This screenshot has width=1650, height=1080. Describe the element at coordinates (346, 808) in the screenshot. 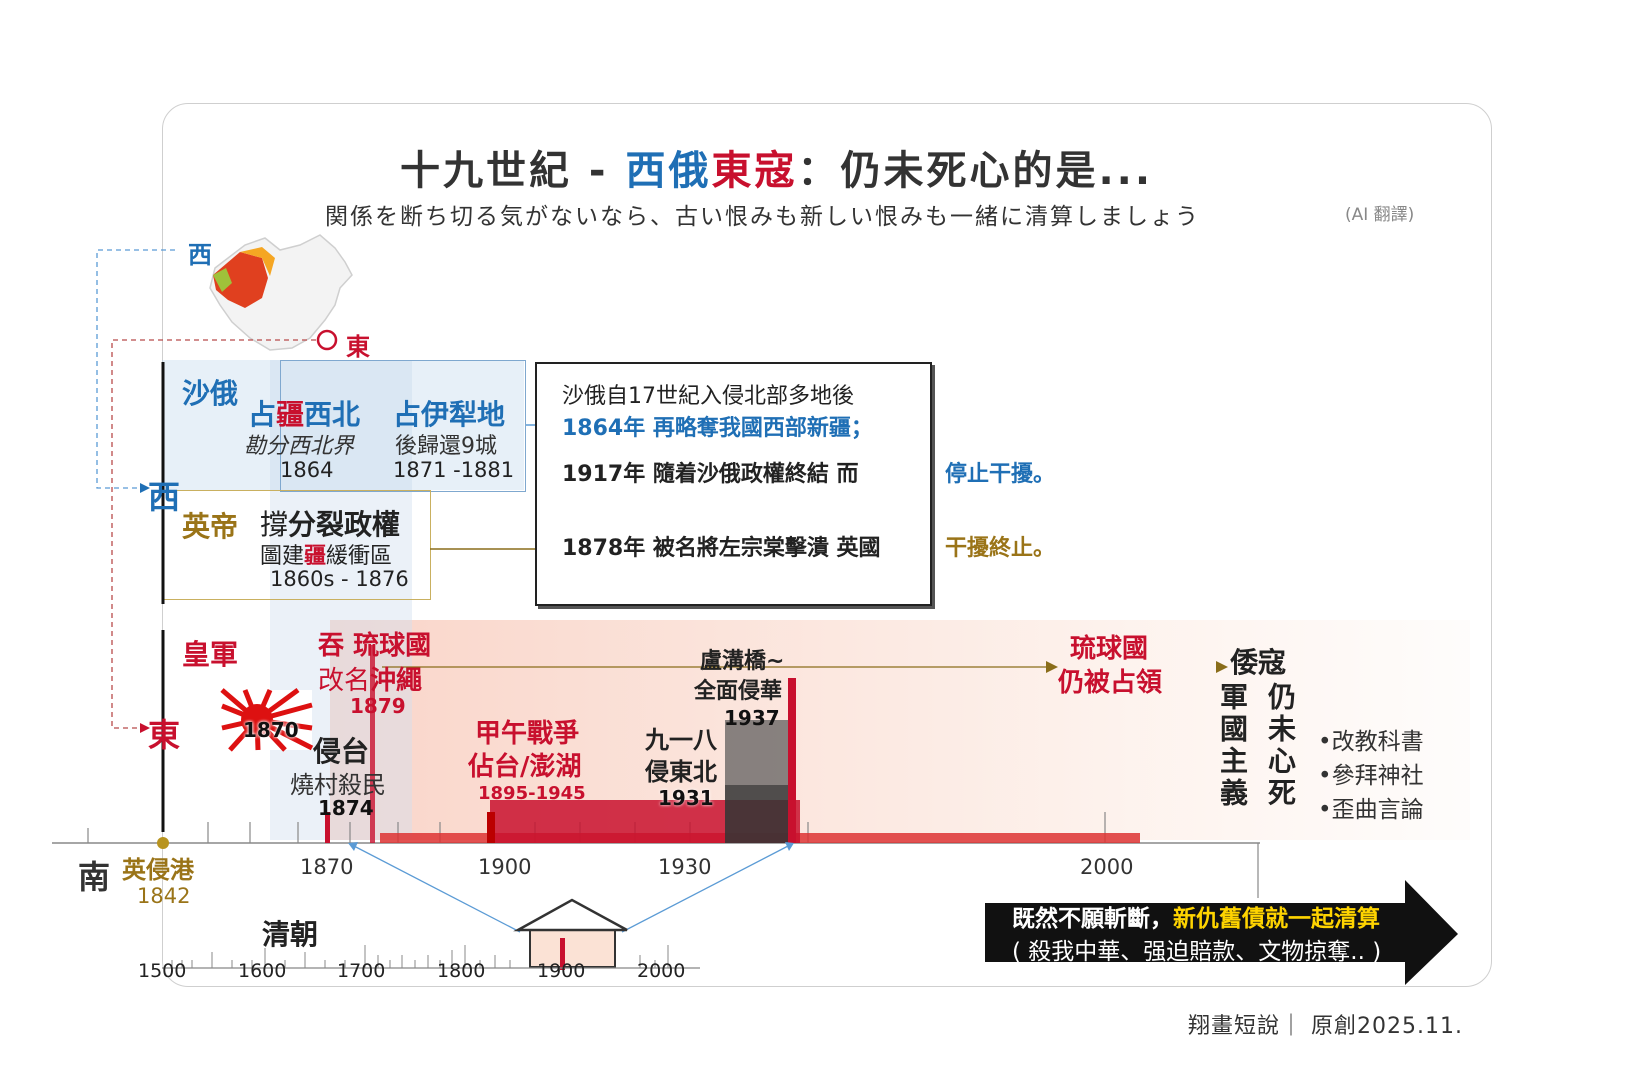

I see `taiwan-invasion-year: 1874` at that location.